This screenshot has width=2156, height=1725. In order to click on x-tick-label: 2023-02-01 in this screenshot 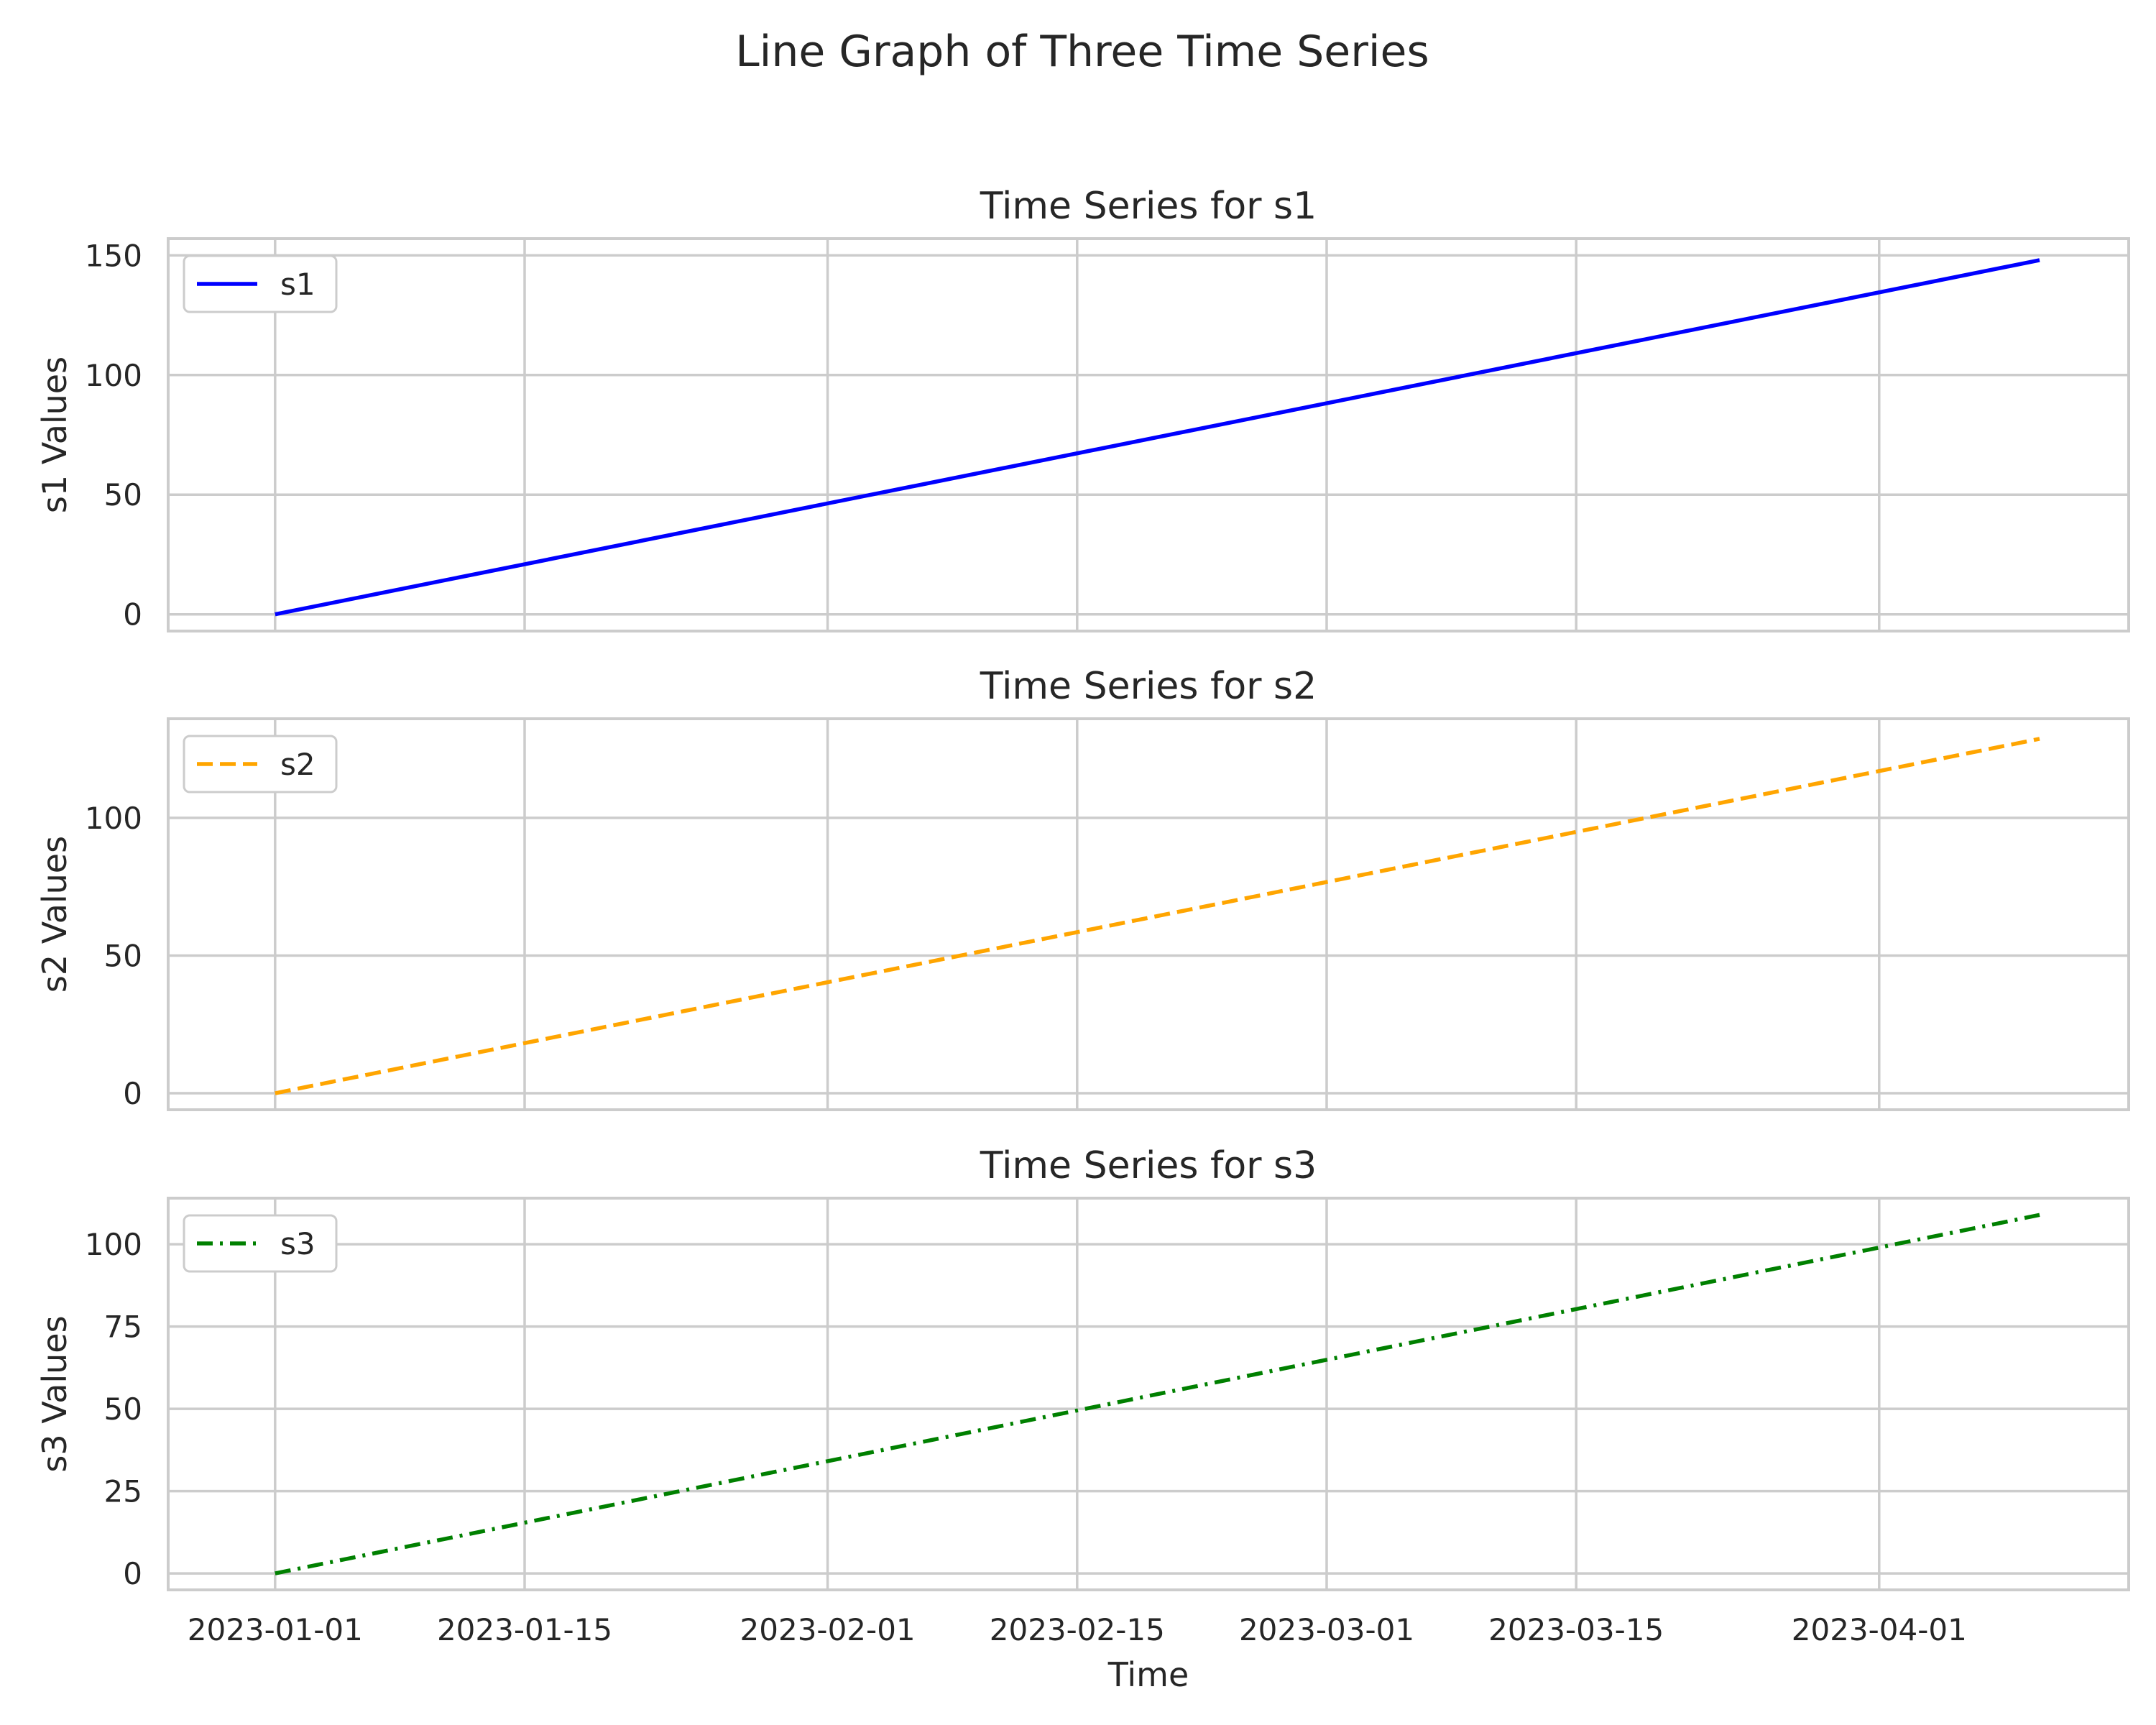, I will do `click(828, 1629)`.